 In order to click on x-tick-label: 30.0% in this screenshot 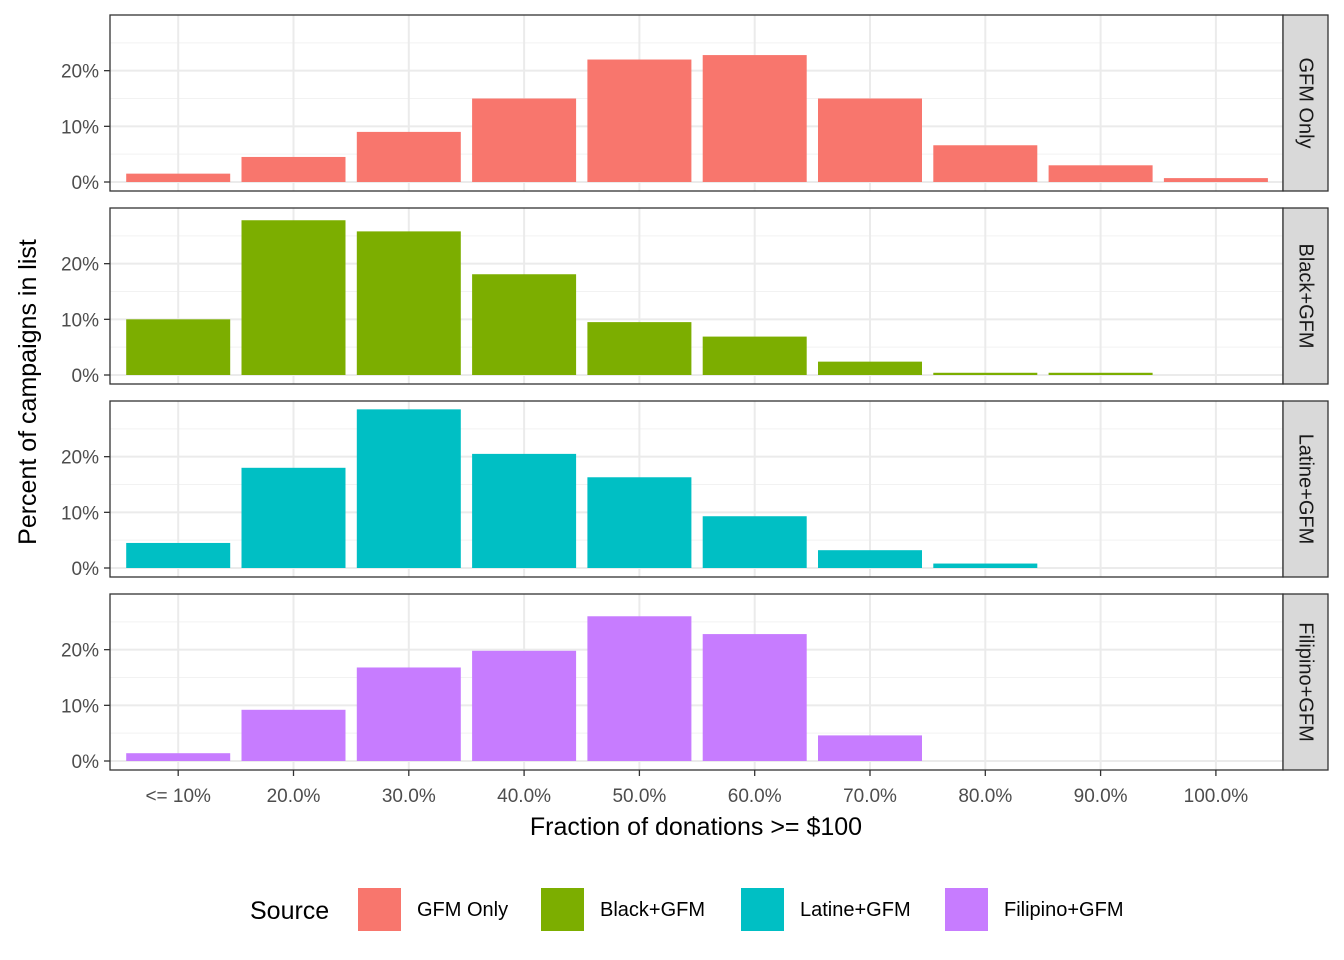, I will do `click(409, 796)`.